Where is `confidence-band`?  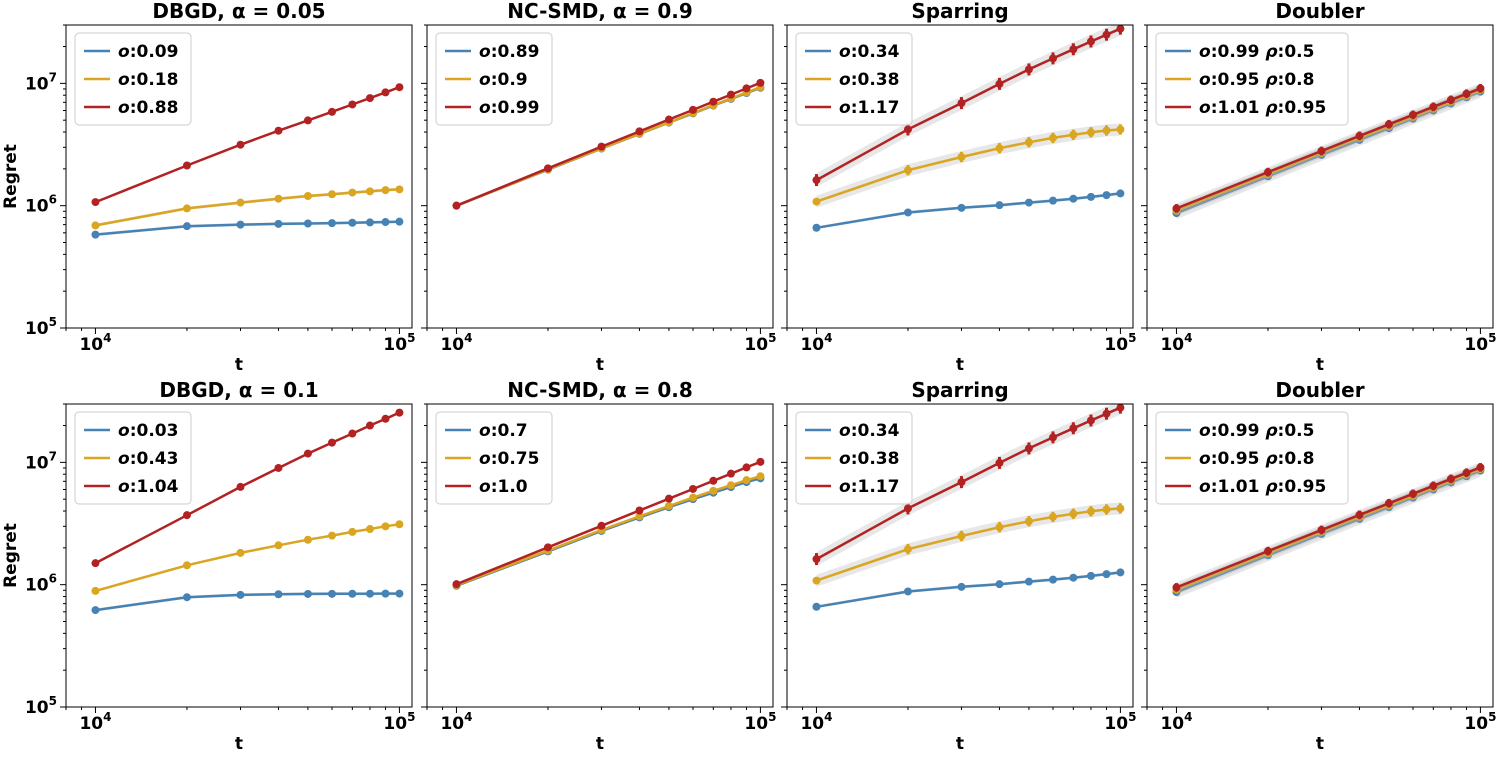 confidence-band is located at coordinates (968, 485).